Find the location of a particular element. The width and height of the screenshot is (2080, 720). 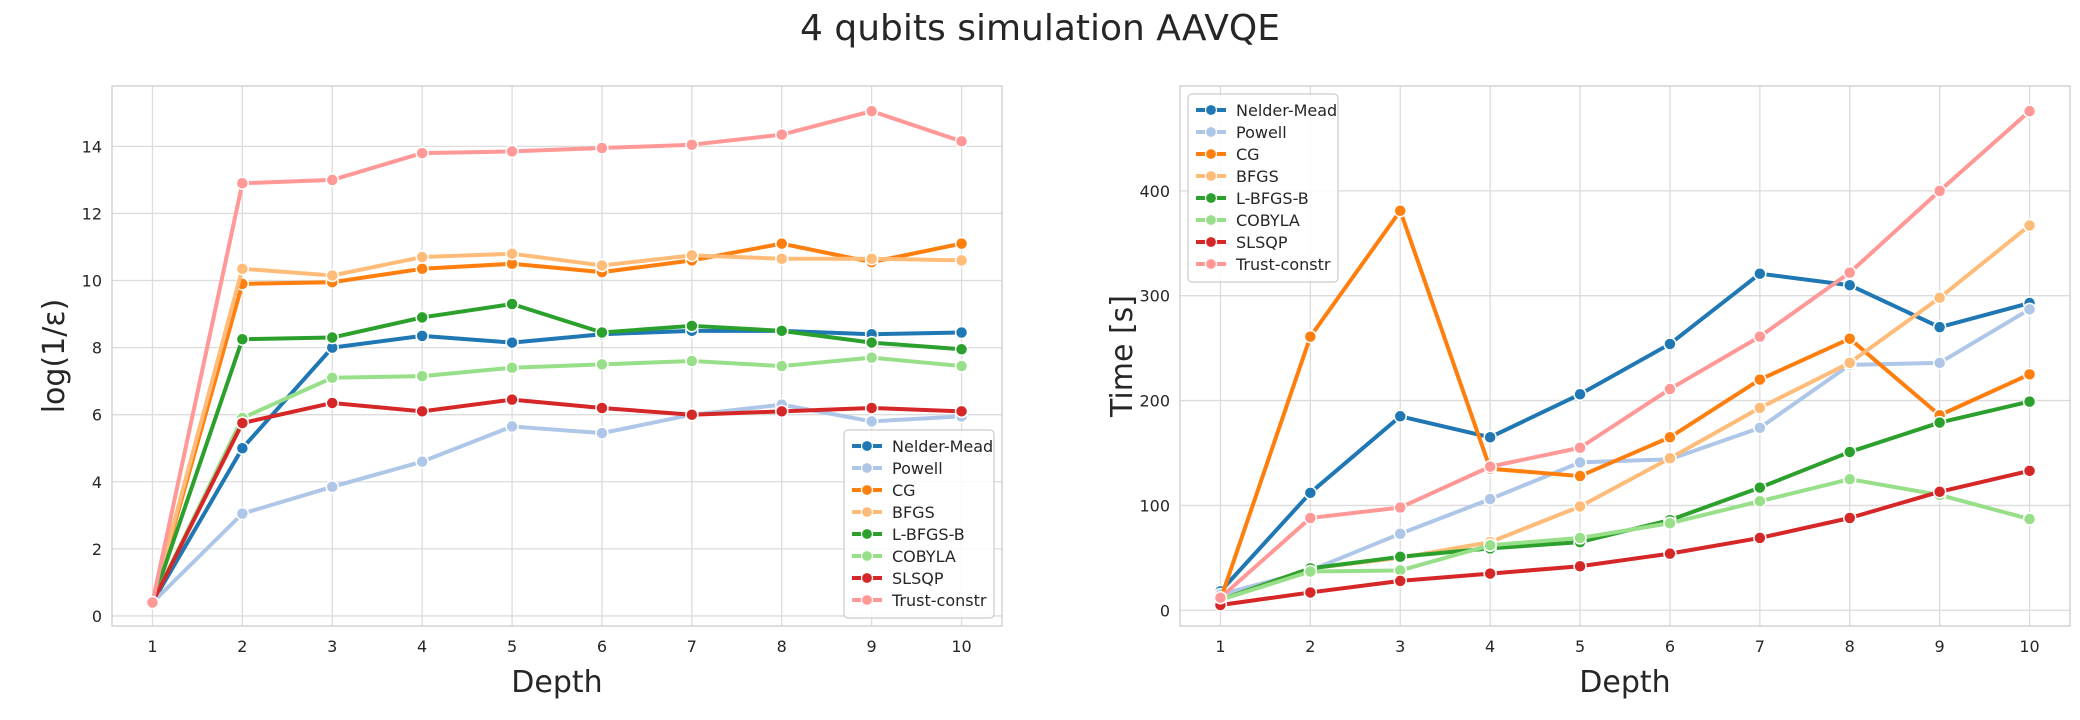

chart-1-y-tick-label: 14 is located at coordinates (92, 146).